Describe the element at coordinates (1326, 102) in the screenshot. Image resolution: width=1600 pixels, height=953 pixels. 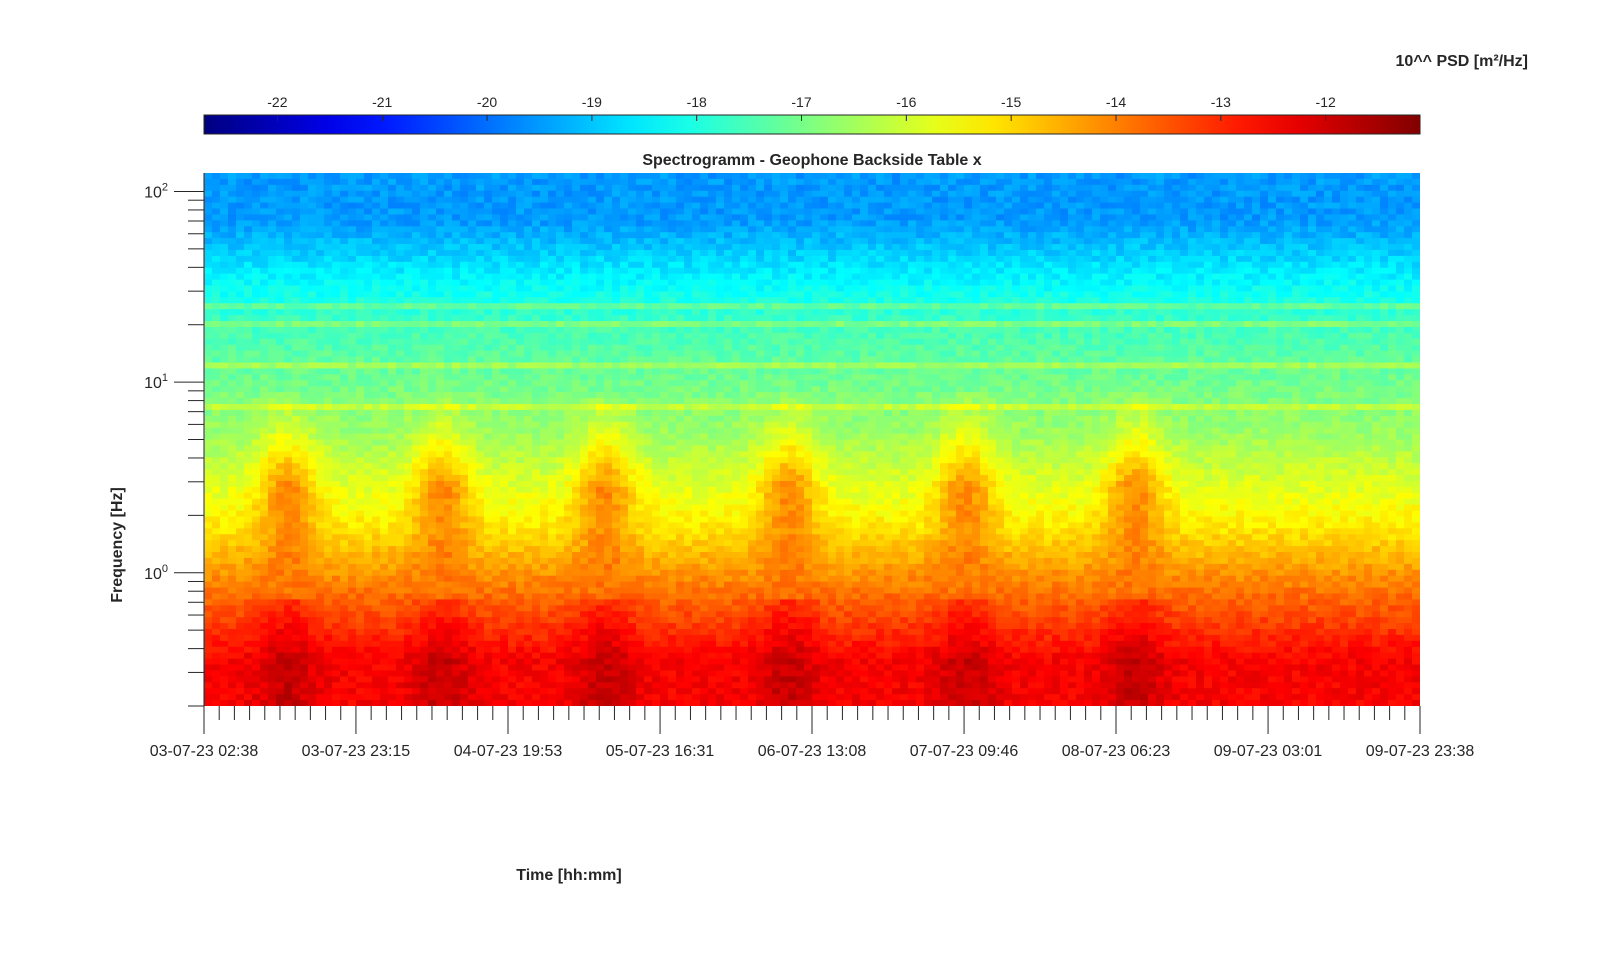
I see `colorbar-tick-label: -12` at that location.